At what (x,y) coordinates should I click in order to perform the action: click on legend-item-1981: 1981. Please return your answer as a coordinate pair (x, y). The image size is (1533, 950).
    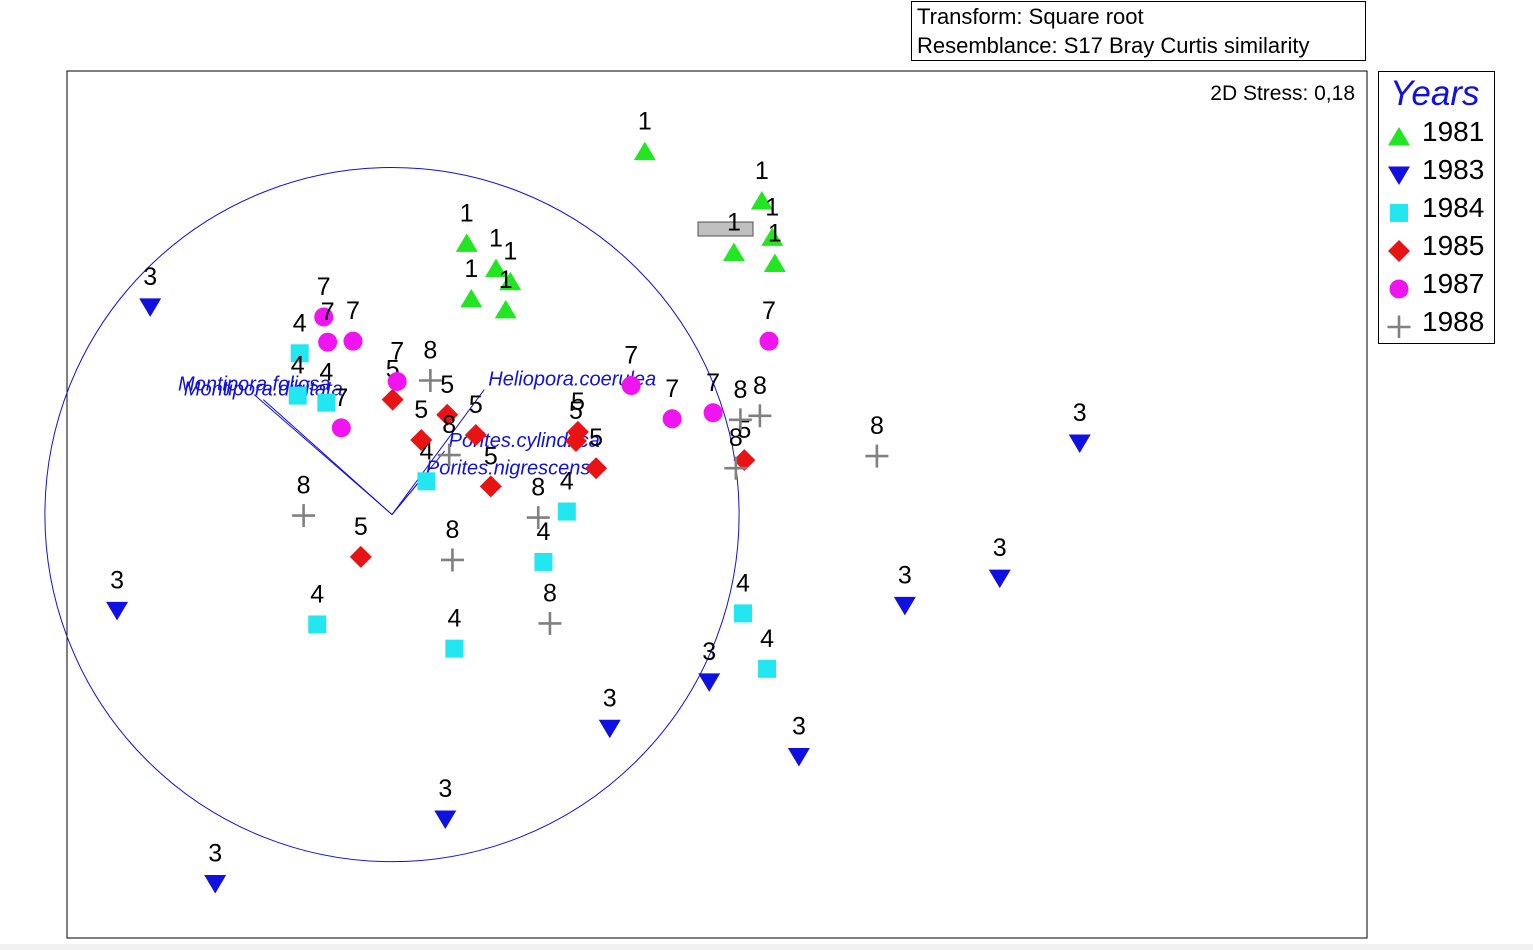
    Looking at the image, I should click on (1437, 134).